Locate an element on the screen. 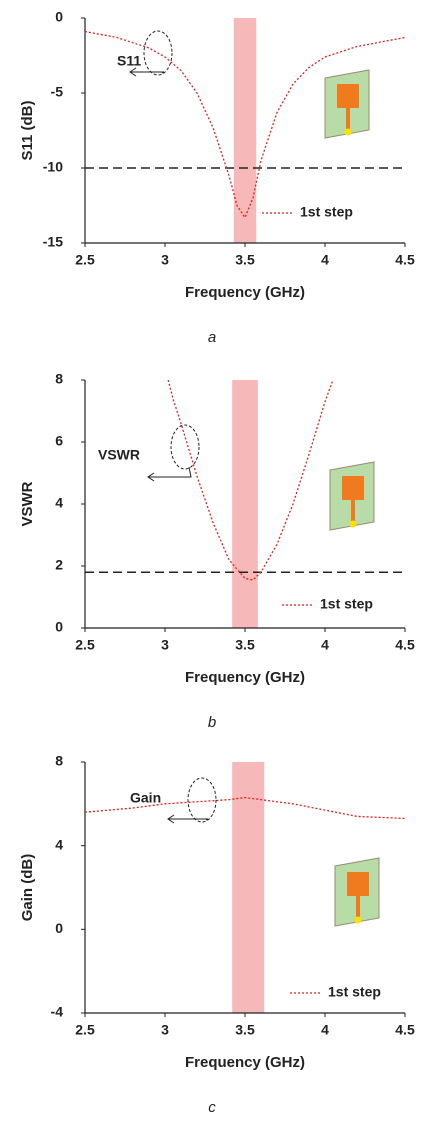  y-axis-label: Gain (dB) is located at coordinates (27, 888).